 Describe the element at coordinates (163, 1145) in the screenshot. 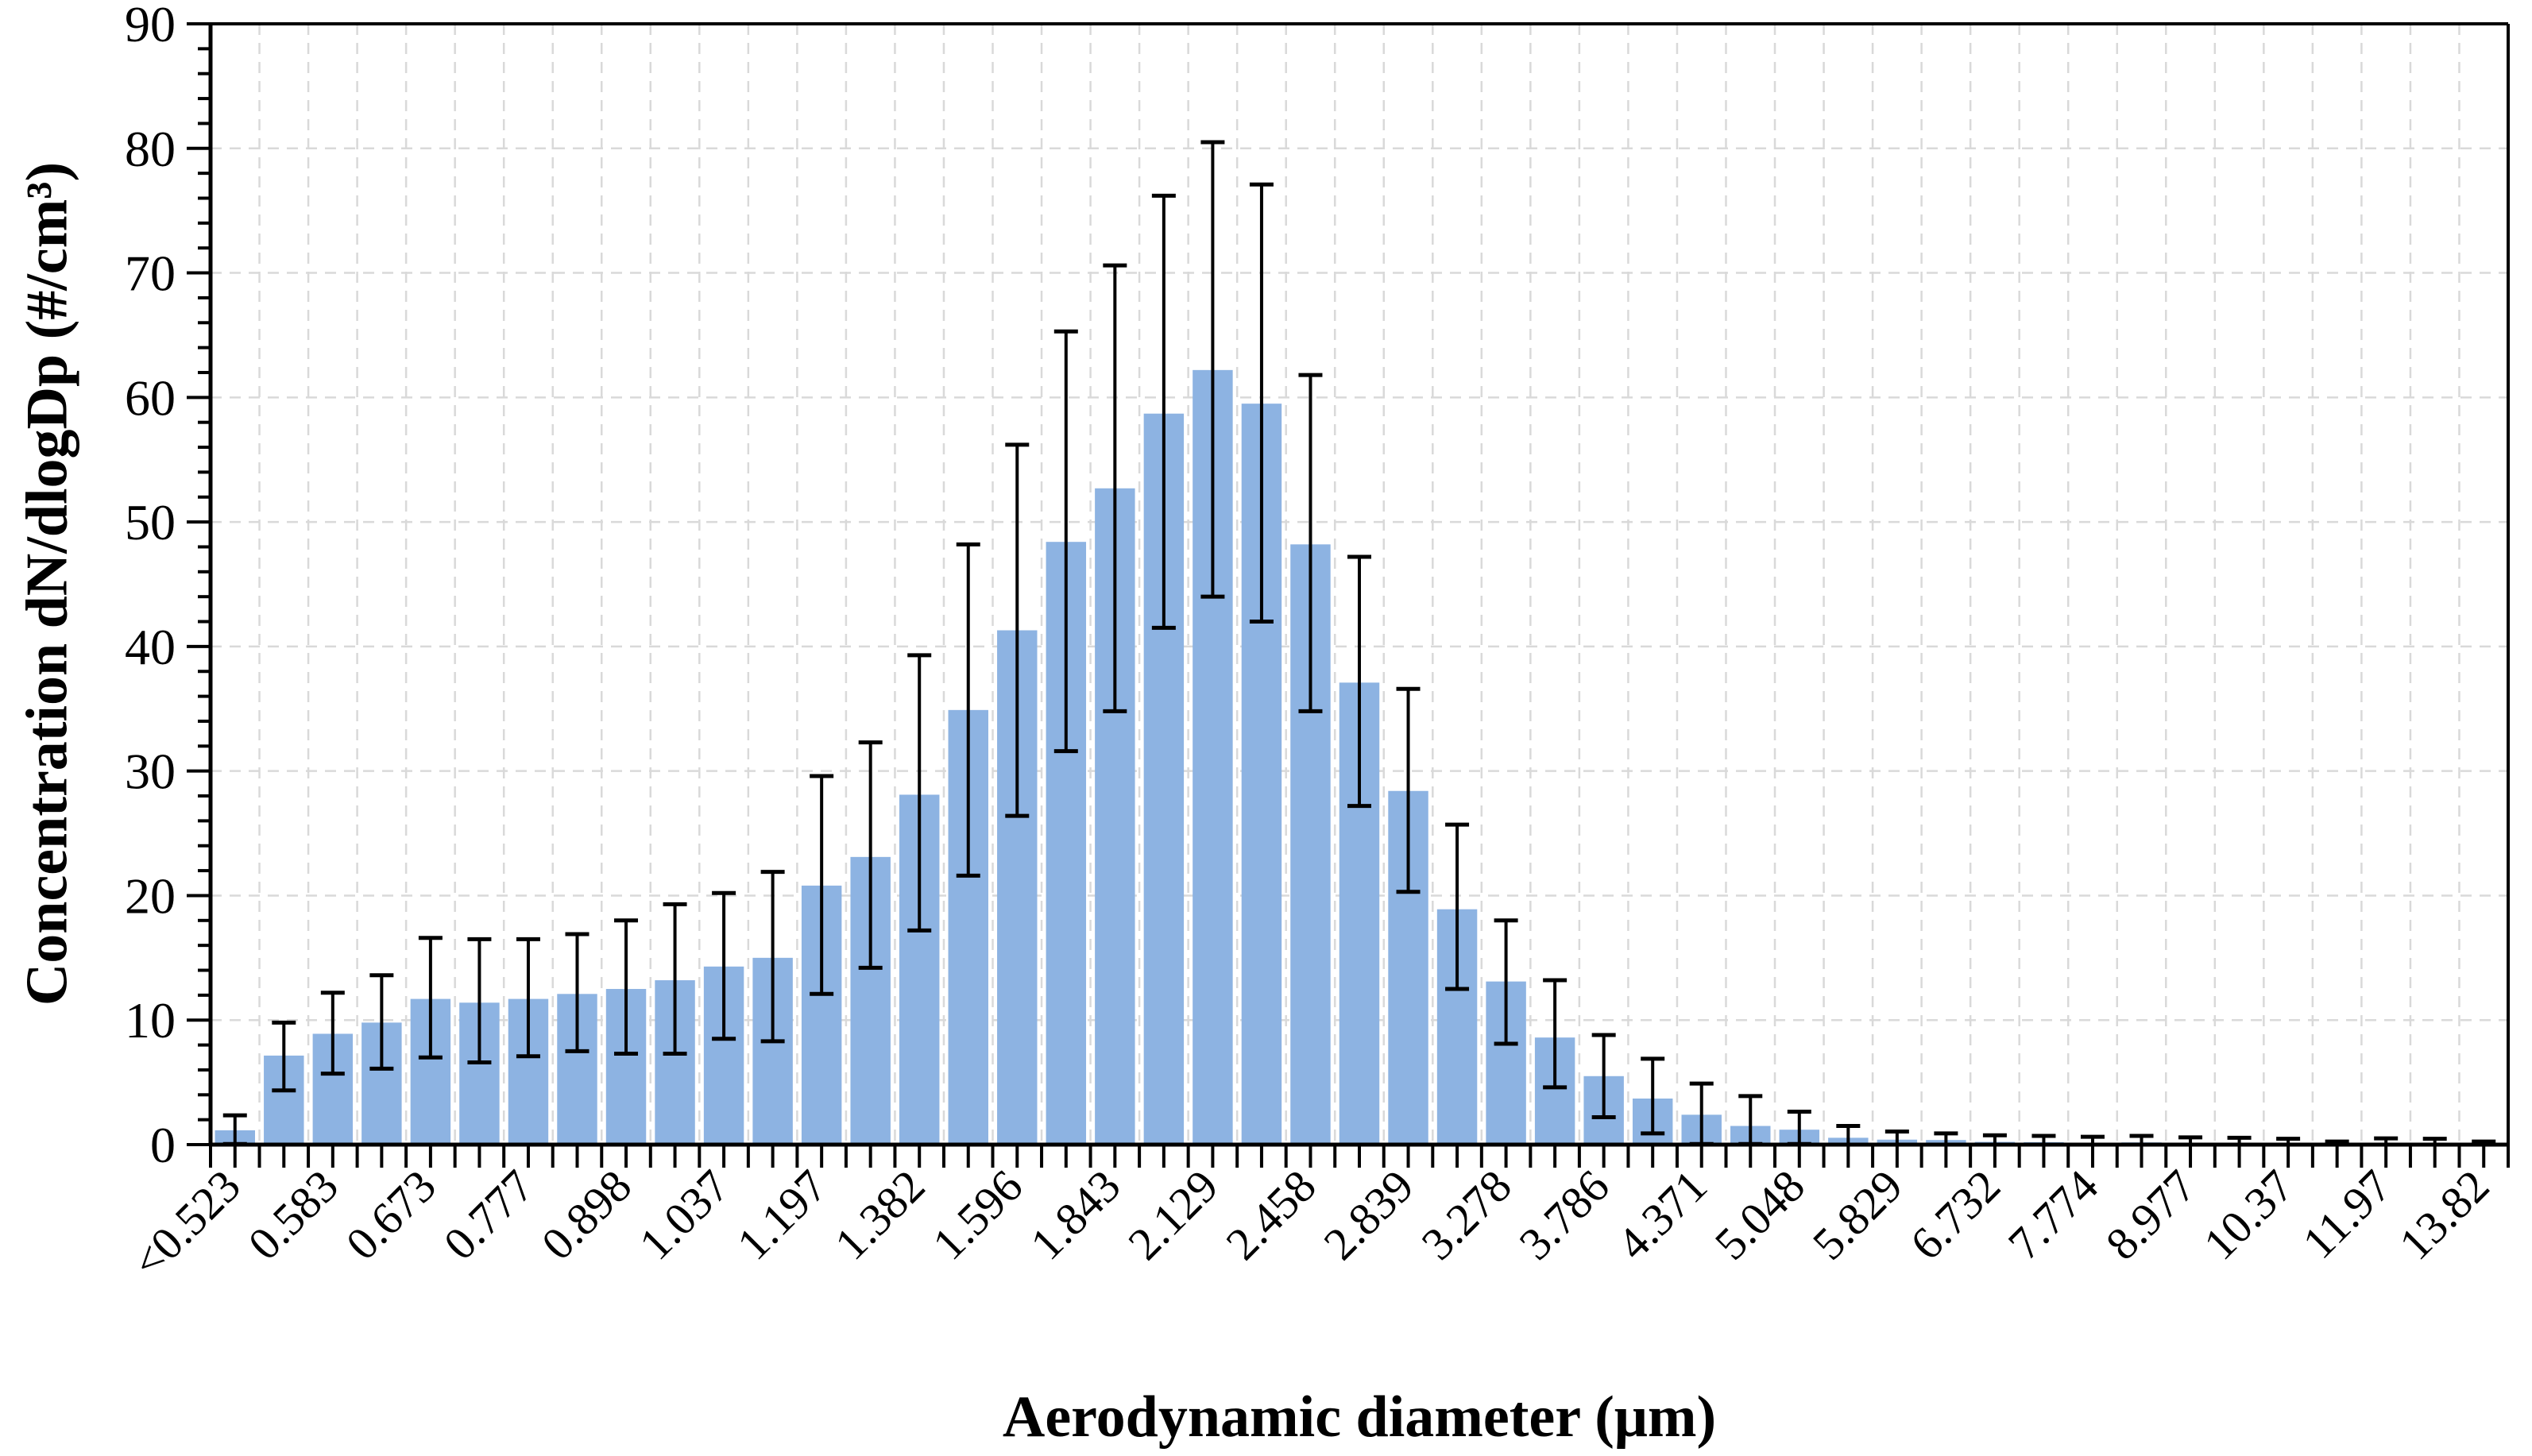

I see `y-tick-label: 0` at that location.